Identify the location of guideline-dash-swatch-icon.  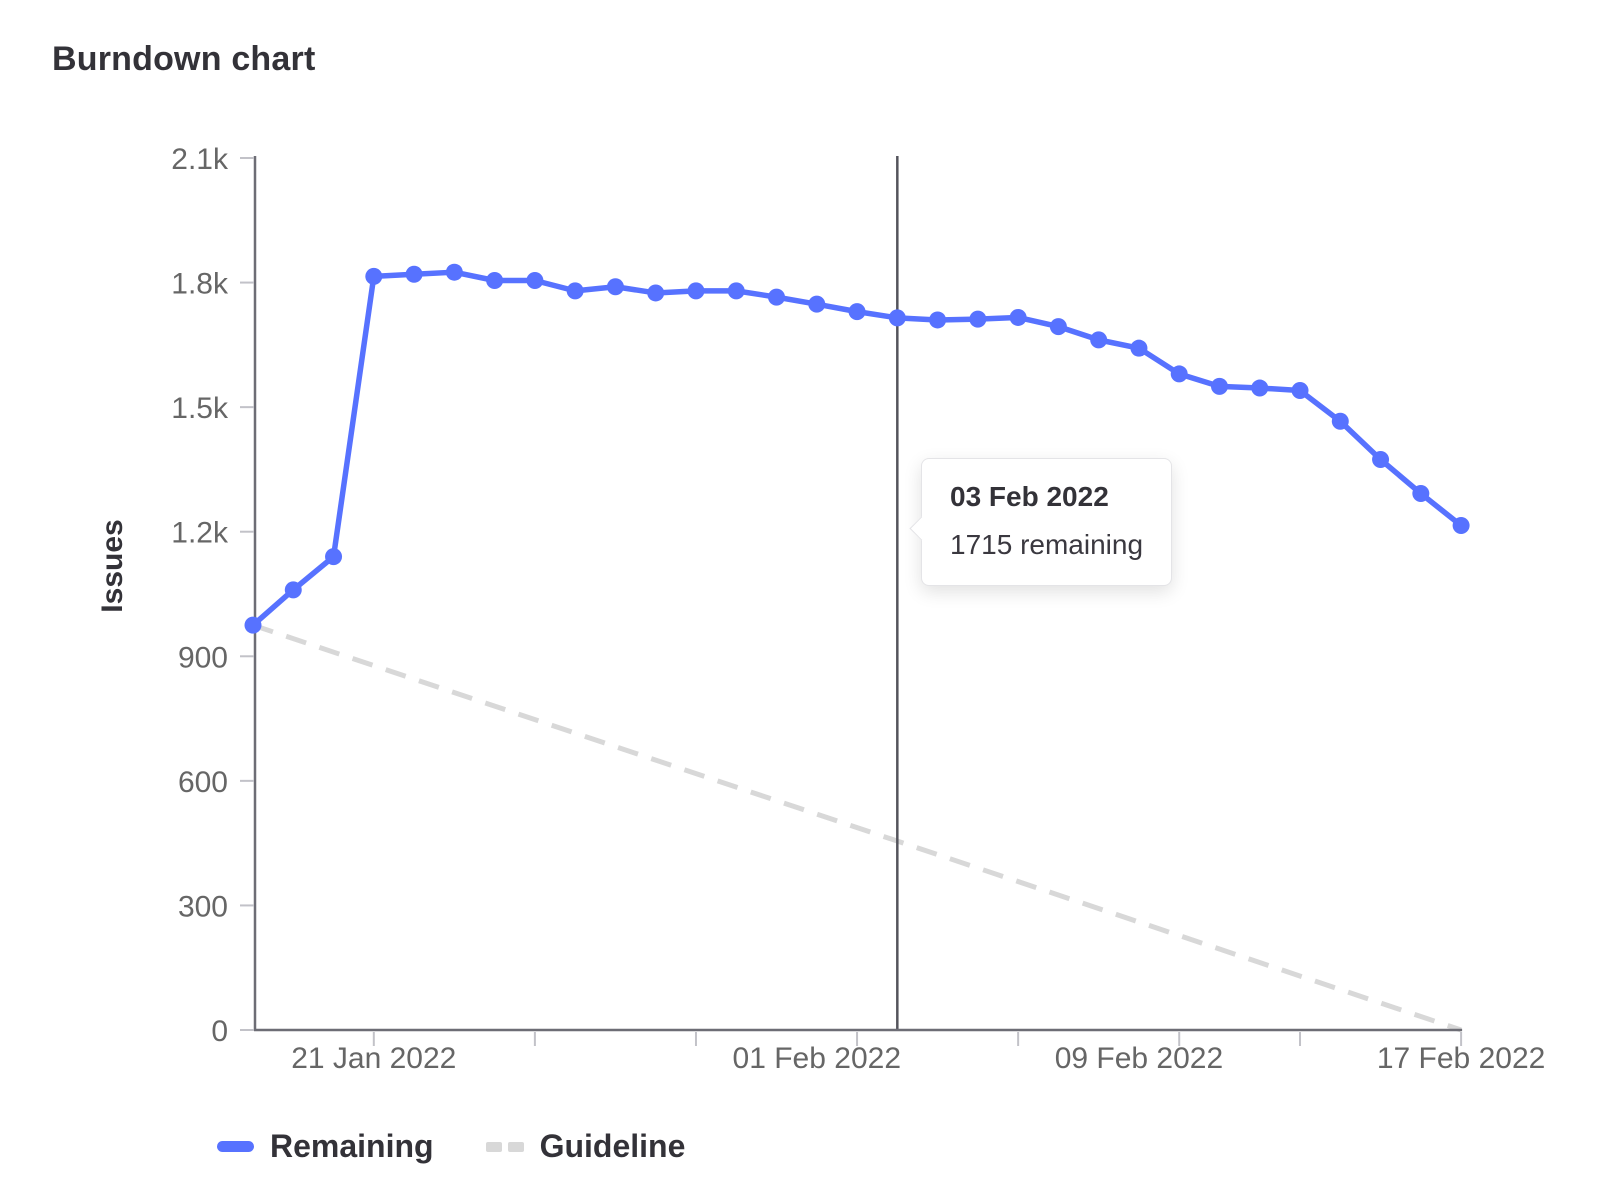
(504, 1146).